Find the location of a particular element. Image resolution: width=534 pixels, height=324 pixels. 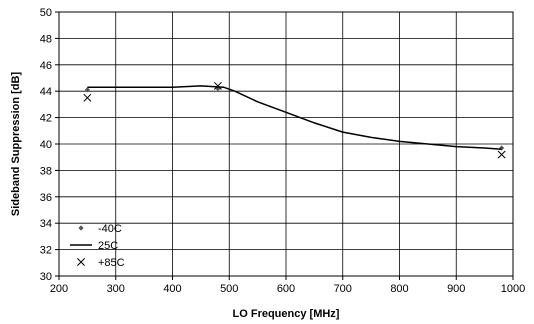

y-tick-label: 50 is located at coordinates (46, 13).